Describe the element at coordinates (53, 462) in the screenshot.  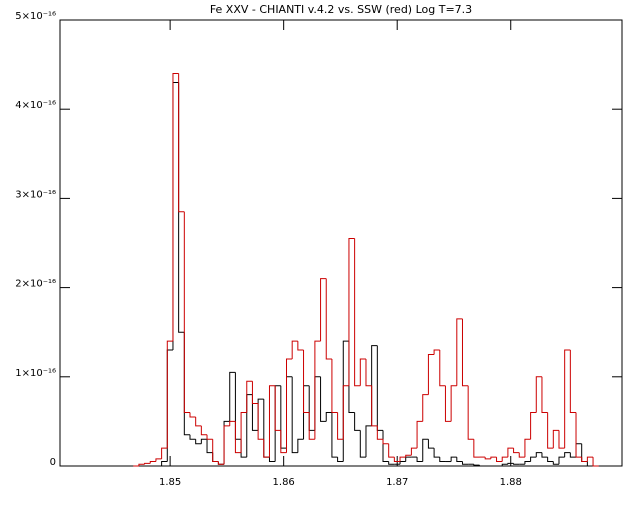
I see `y-tick-label: 0` at that location.